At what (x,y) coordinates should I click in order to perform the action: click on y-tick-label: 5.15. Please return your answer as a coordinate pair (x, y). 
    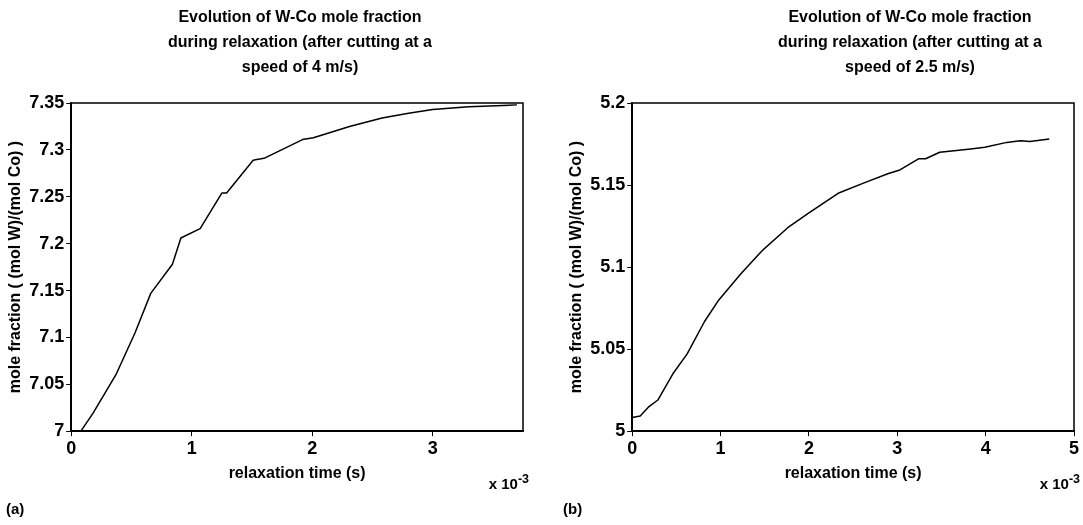
    Looking at the image, I should click on (608, 184).